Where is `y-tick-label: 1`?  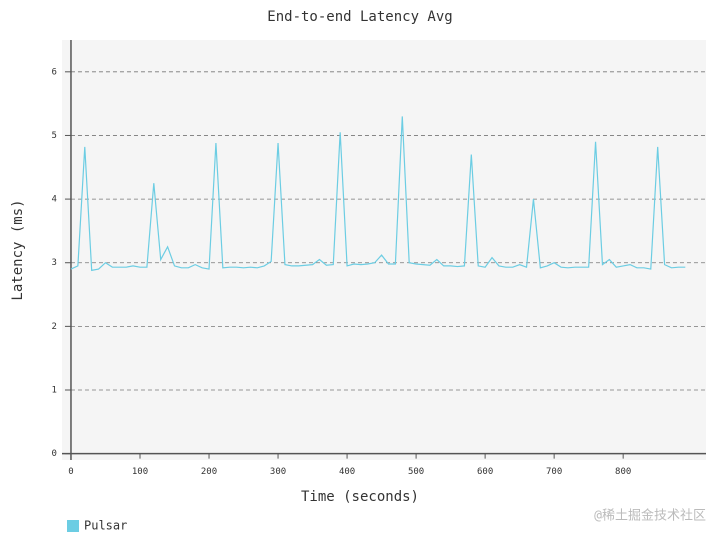
y-tick-label: 1 is located at coordinates (54, 391).